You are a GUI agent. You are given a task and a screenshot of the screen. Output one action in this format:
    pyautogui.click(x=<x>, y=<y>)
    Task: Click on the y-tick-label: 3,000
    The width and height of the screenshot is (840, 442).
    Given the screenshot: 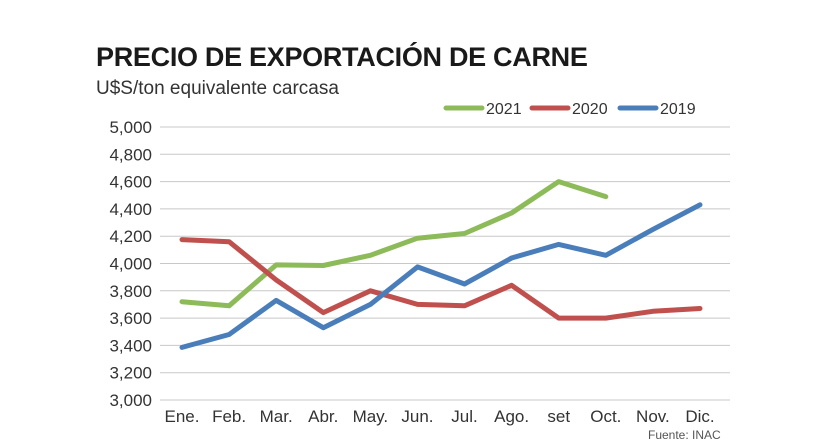 What is the action you would take?
    pyautogui.click(x=130, y=400)
    